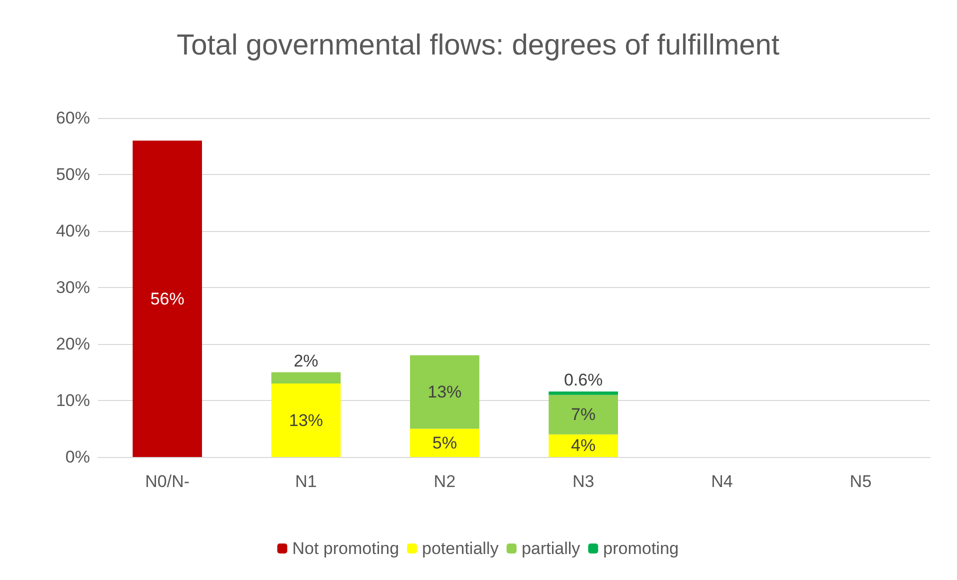  Describe the element at coordinates (73, 174) in the screenshot. I see `y-tick-label: 50%` at that location.